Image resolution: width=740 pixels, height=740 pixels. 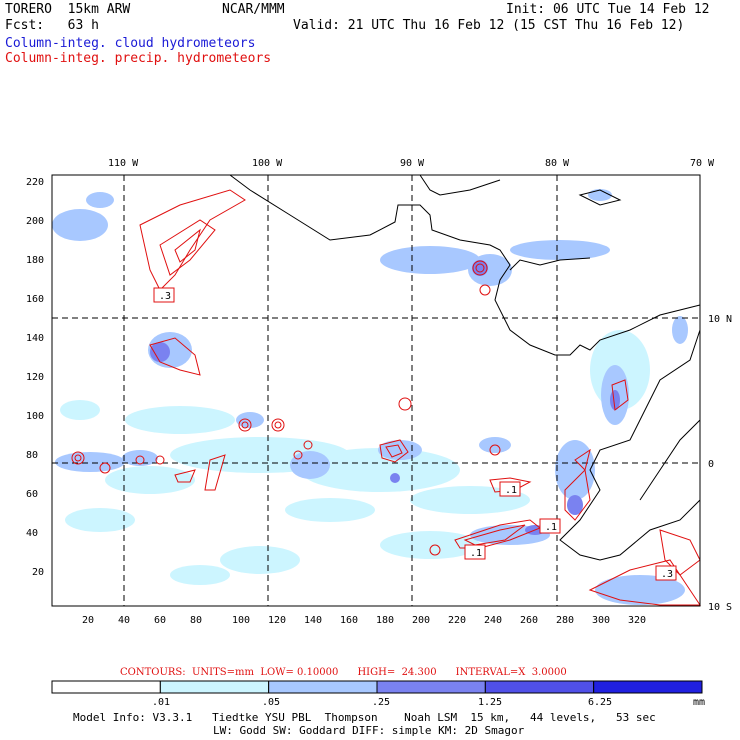 I want to click on x-label: 240, so click(x=493, y=620).